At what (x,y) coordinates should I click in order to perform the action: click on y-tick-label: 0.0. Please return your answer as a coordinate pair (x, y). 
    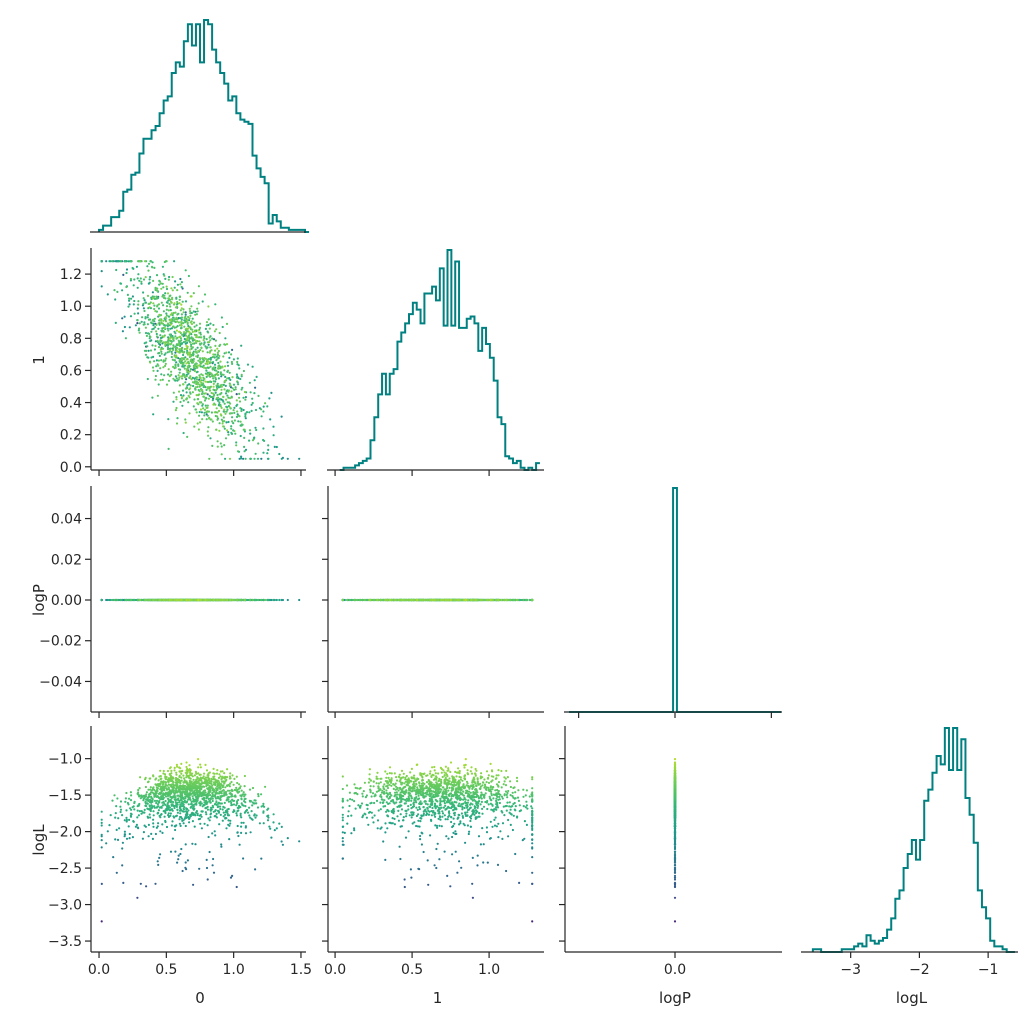
    Looking at the image, I should click on (71, 468).